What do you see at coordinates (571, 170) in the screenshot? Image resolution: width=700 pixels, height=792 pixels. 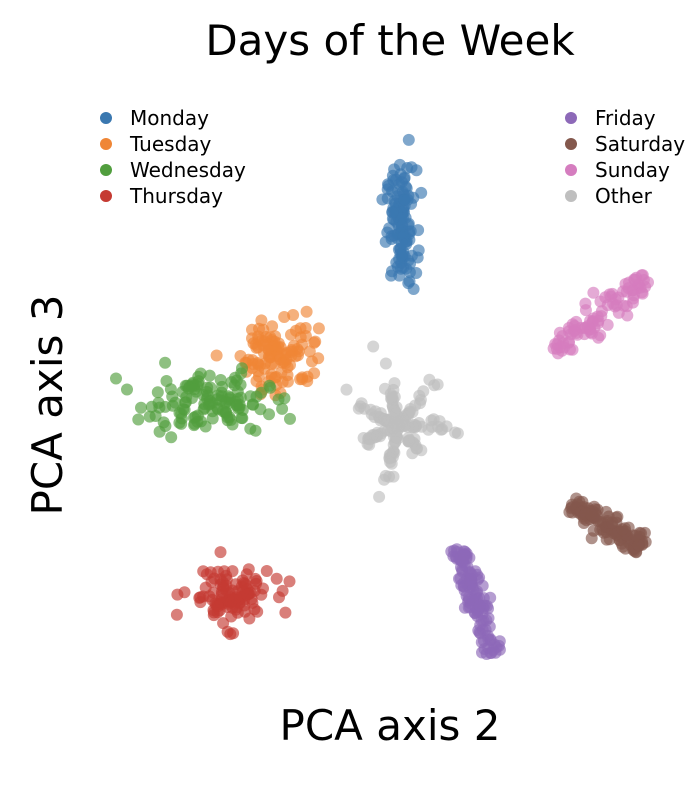 I see `legend-marker-sunday` at bounding box center [571, 170].